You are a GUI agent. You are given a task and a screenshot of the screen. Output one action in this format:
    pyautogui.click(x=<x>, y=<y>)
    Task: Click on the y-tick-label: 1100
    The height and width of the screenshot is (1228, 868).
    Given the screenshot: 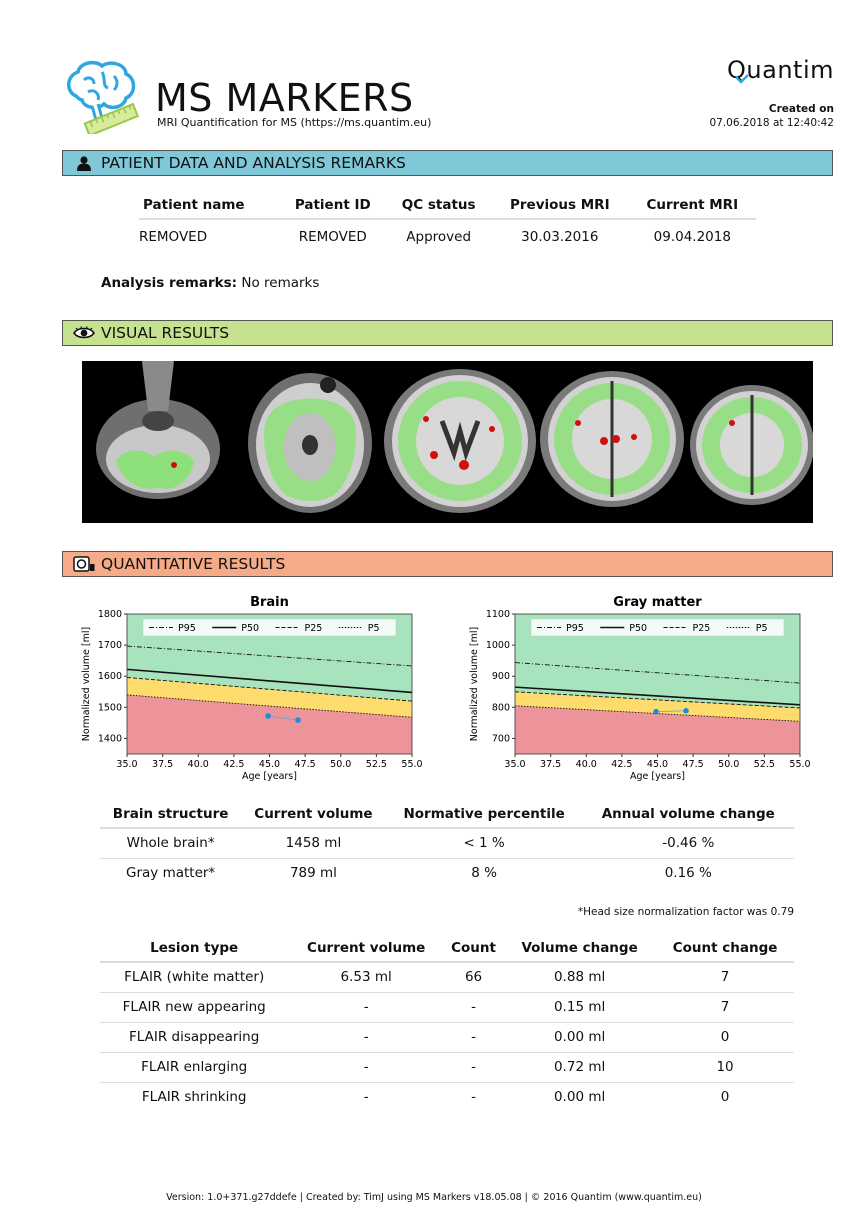 What is the action you would take?
    pyautogui.click(x=498, y=614)
    